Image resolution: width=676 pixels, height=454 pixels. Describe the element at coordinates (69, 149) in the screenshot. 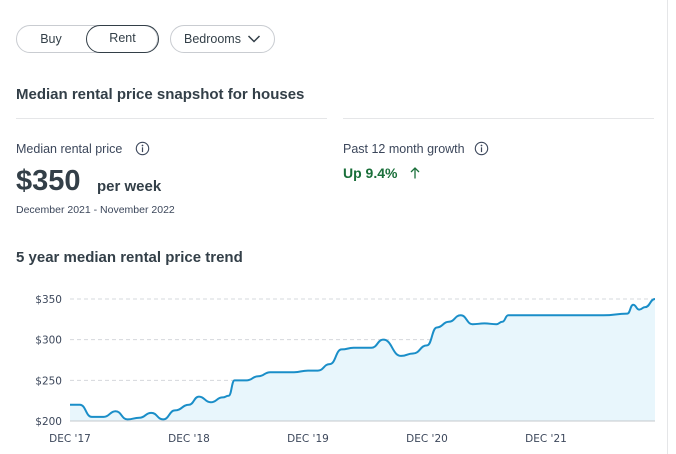

I see `median-price-label: Median rental price` at that location.